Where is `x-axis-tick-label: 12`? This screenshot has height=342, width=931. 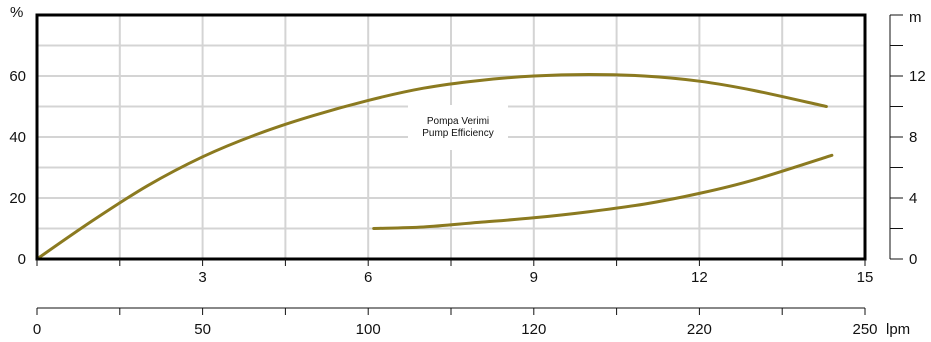 x-axis-tick-label: 12 is located at coordinates (699, 277).